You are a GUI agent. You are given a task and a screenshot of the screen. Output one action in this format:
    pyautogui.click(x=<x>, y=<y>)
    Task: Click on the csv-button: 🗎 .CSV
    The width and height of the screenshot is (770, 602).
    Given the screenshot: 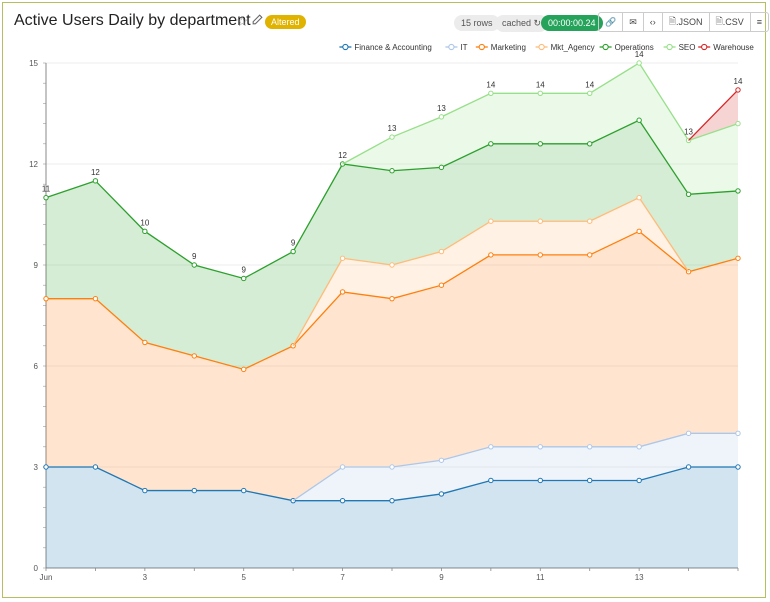 What is the action you would take?
    pyautogui.click(x=730, y=22)
    